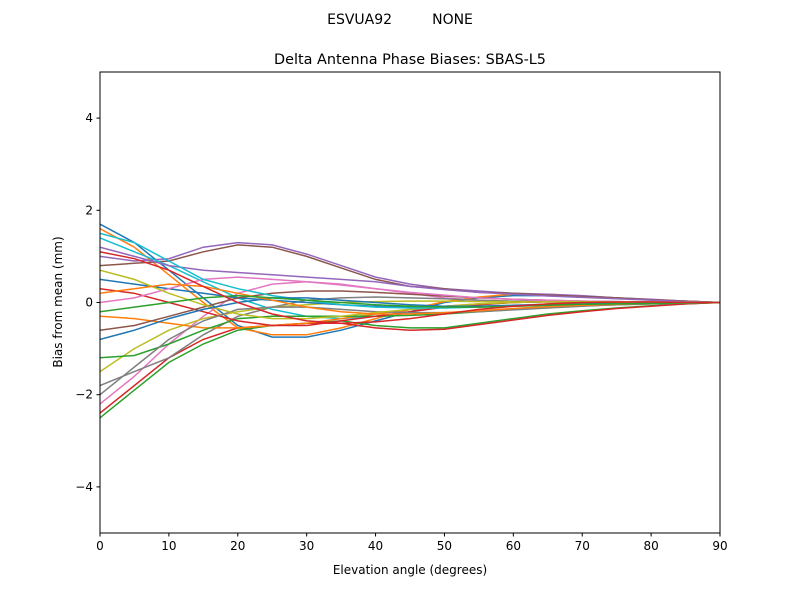 This screenshot has height=604, width=800. What do you see at coordinates (375, 546) in the screenshot?
I see `x-tick-label: 40` at bounding box center [375, 546].